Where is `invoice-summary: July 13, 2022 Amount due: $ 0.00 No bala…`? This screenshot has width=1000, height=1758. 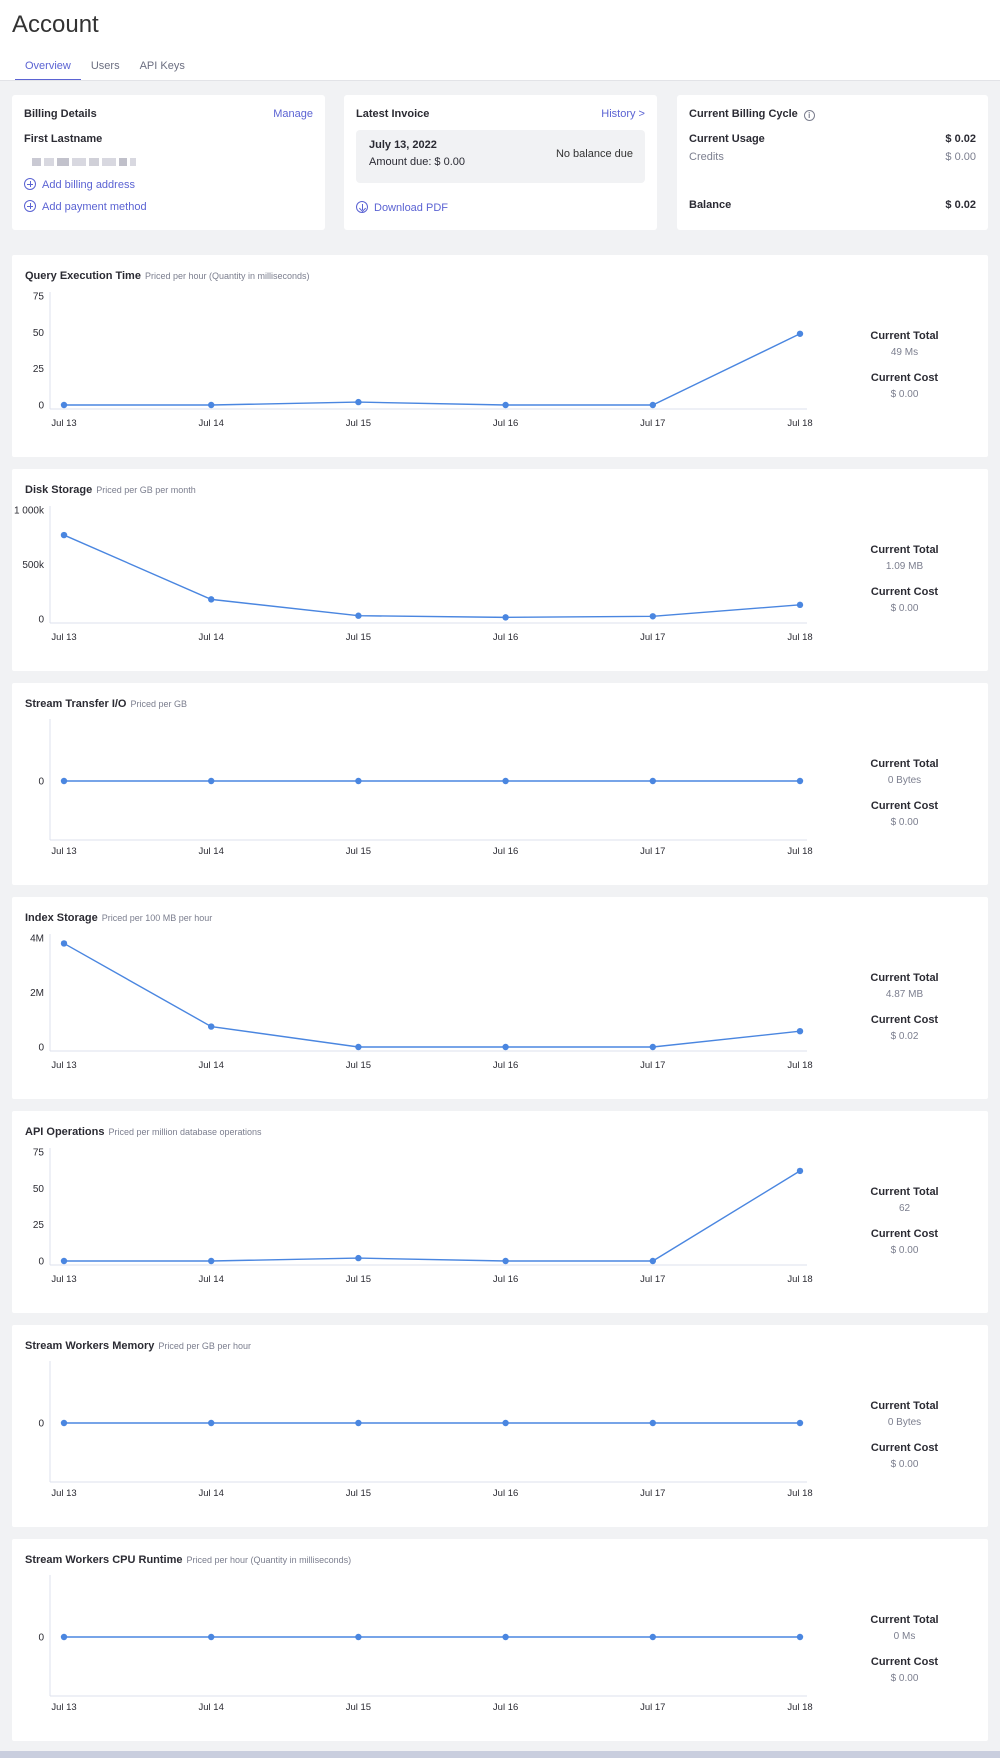 invoice-summary: July 13, 2022 Amount due: $ 0.00 No bala… is located at coordinates (500, 156).